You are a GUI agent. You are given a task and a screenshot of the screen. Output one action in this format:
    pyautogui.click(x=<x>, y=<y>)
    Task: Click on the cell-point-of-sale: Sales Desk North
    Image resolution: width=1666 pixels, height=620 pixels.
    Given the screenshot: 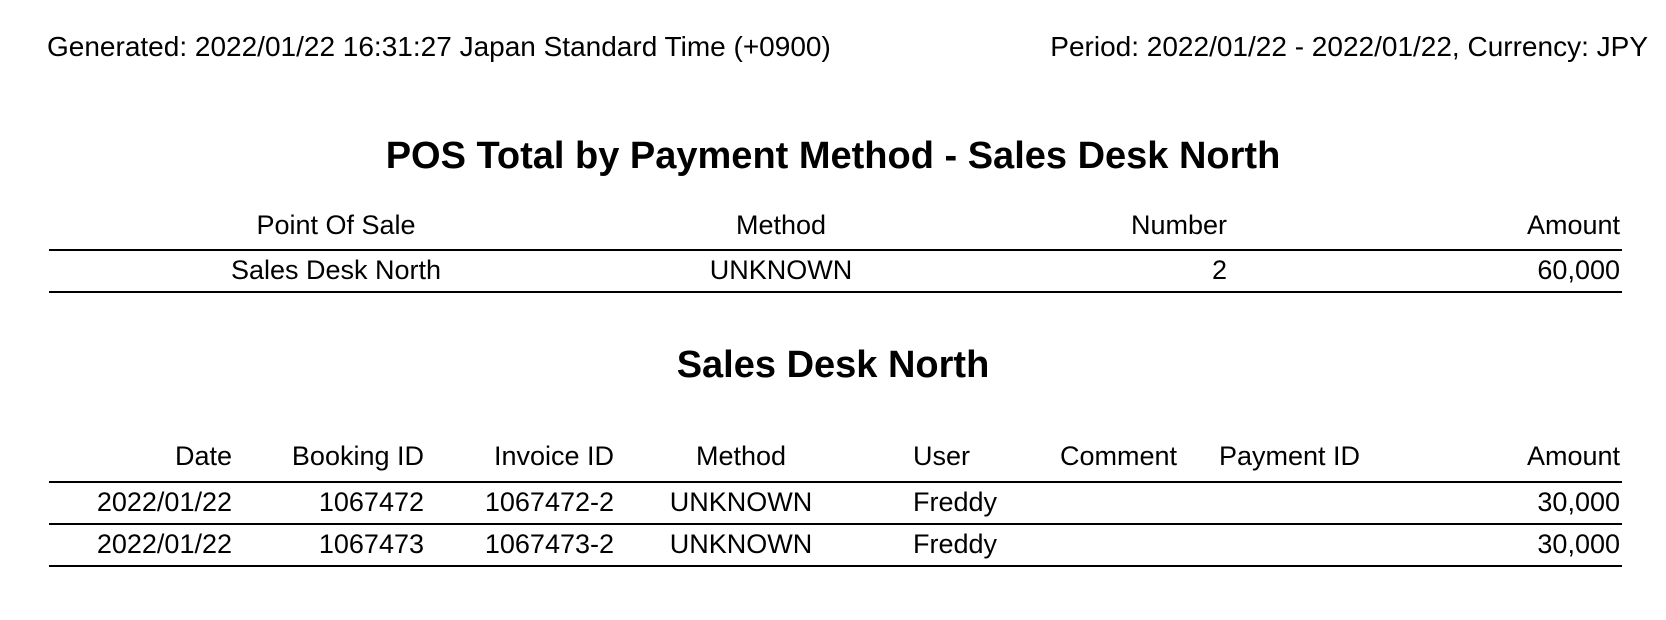 What is the action you would take?
    pyautogui.click(x=336, y=271)
    